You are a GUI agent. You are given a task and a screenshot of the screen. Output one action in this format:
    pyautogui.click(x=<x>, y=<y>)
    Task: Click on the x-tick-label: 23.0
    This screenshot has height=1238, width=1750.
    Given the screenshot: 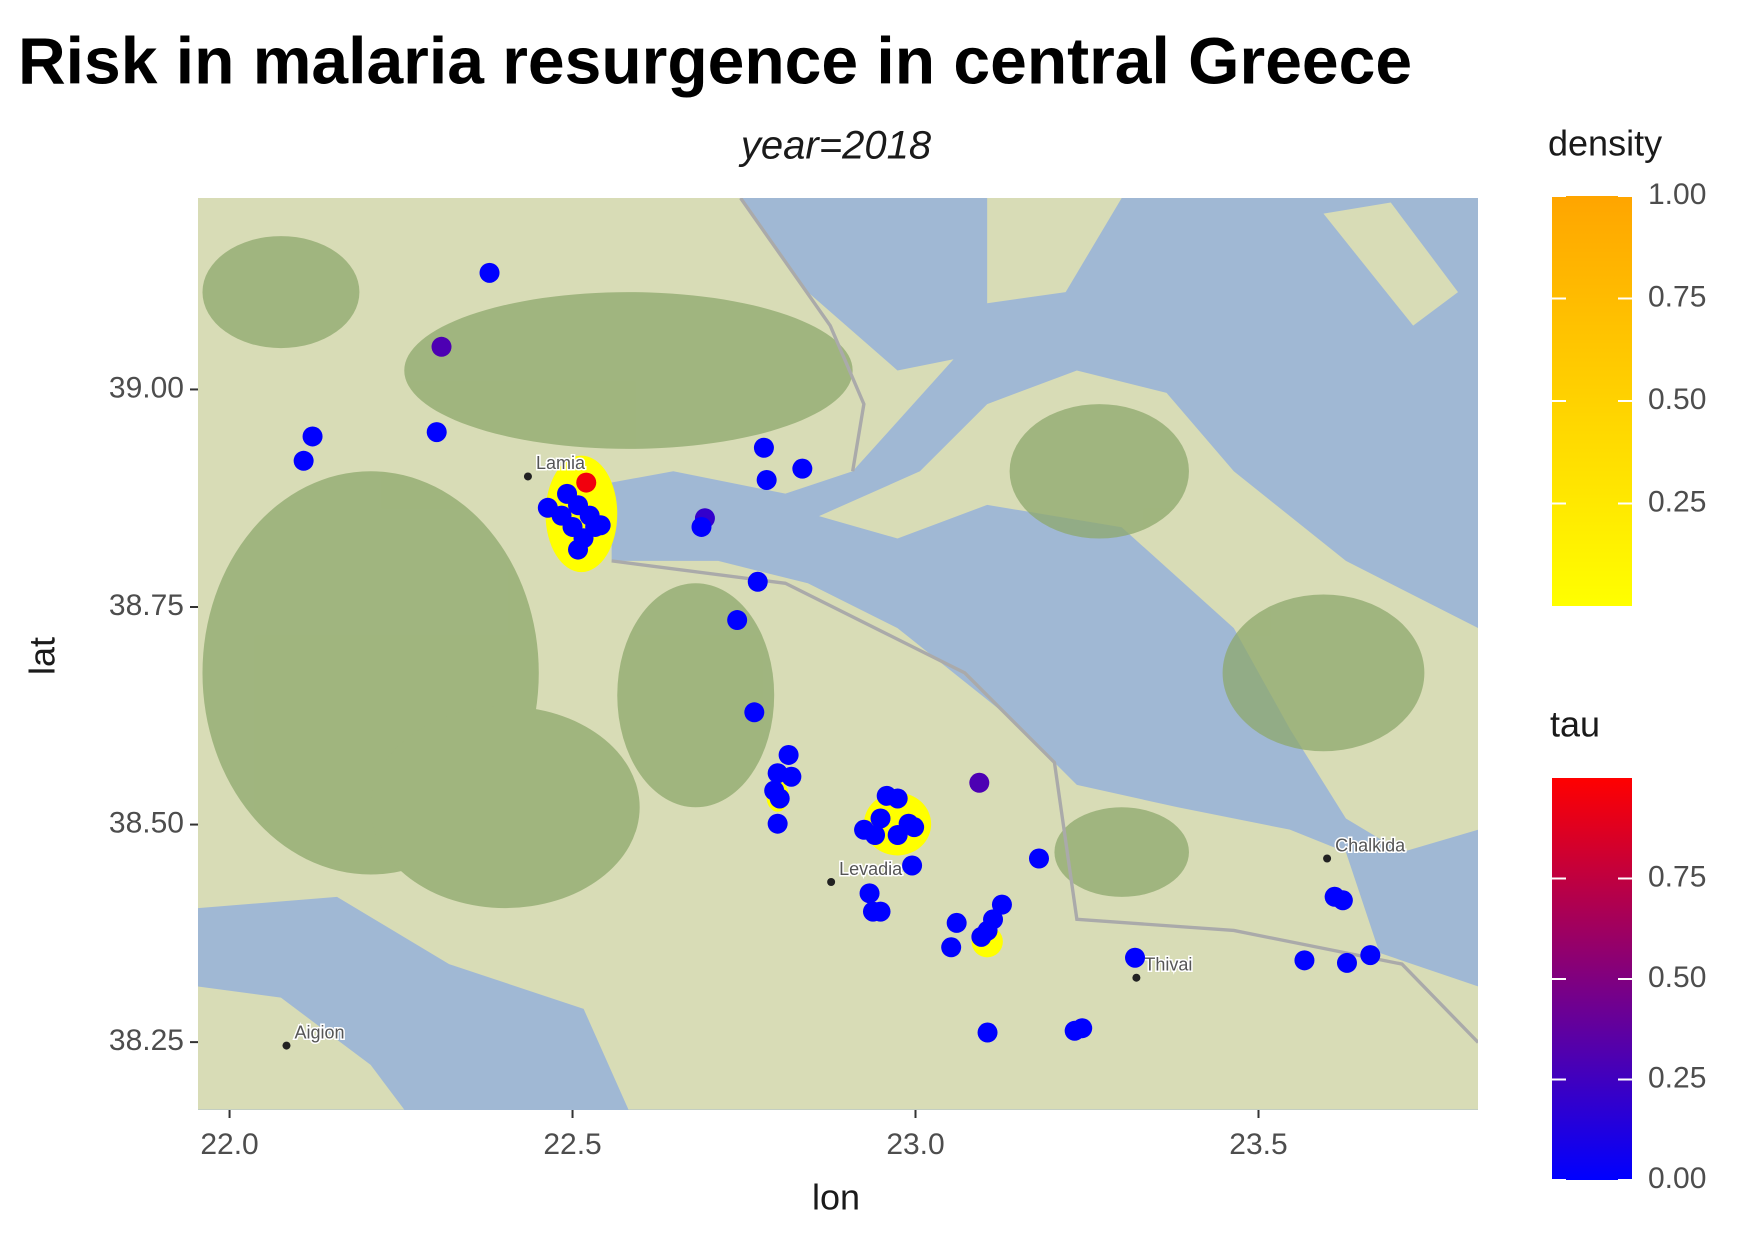 What is the action you would take?
    pyautogui.click(x=915, y=1144)
    